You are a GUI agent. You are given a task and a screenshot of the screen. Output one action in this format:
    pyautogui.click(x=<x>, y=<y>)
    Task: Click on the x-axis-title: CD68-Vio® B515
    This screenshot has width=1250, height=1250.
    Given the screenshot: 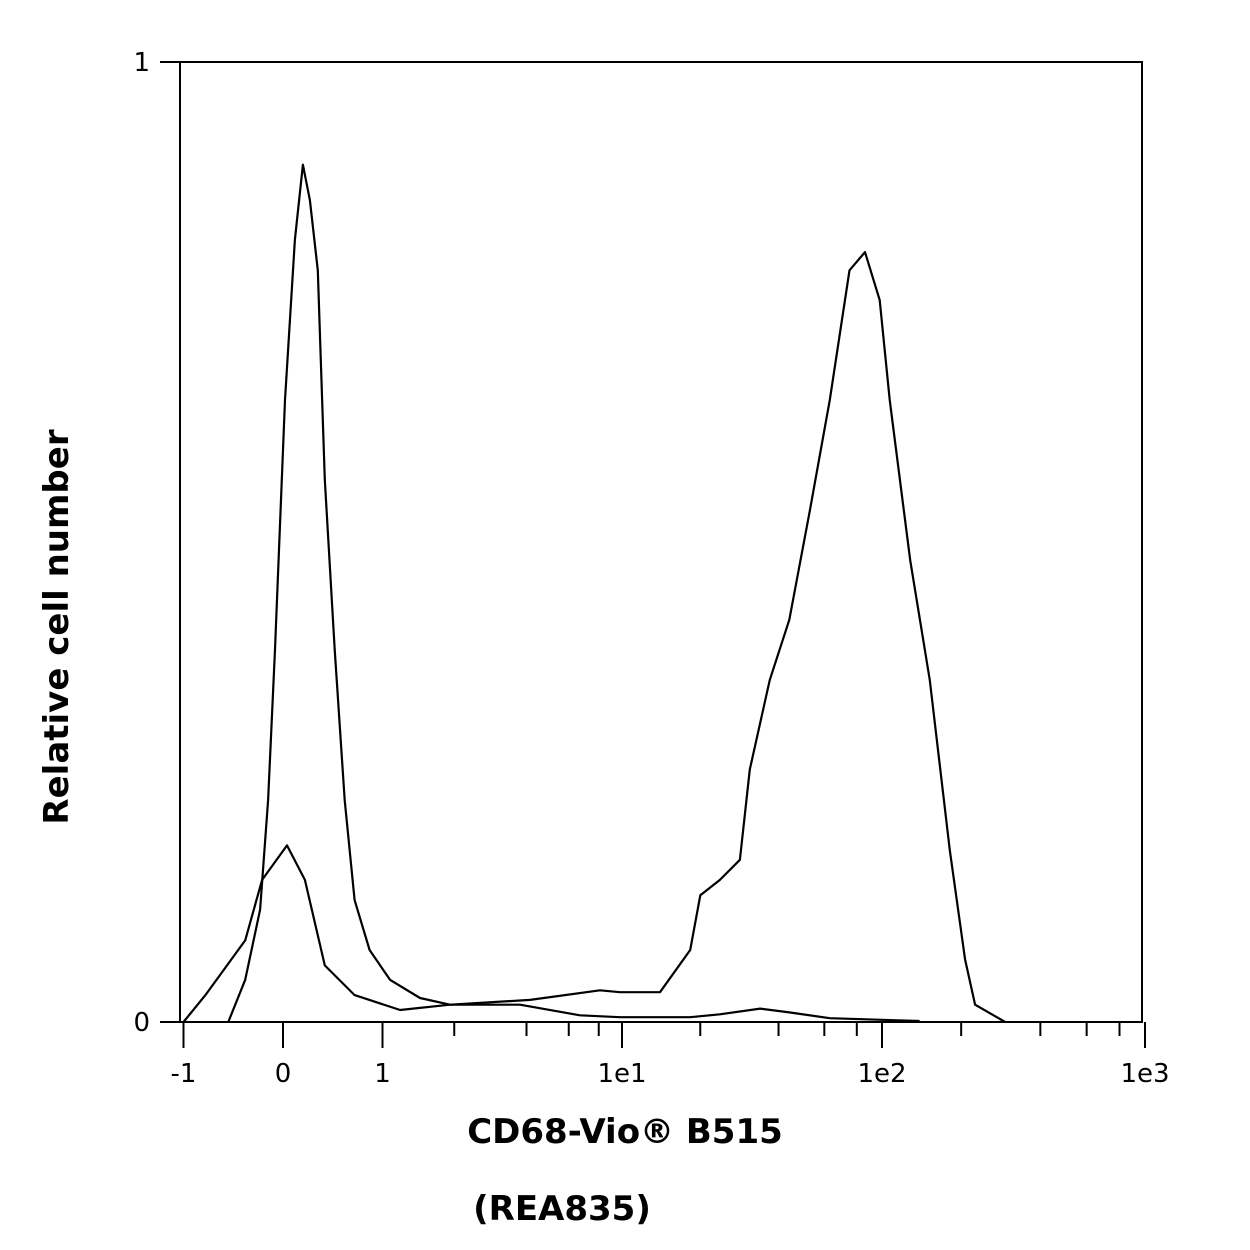 What is the action you would take?
    pyautogui.click(x=625, y=1132)
    